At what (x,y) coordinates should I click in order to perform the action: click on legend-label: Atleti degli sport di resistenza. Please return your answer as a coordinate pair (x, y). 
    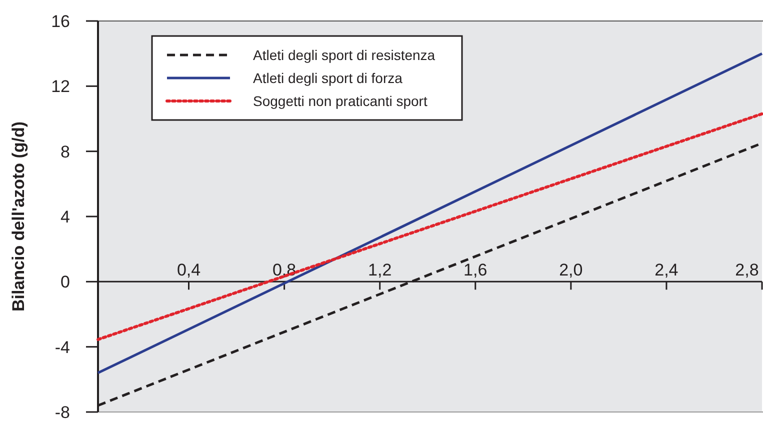
    Looking at the image, I should click on (344, 54).